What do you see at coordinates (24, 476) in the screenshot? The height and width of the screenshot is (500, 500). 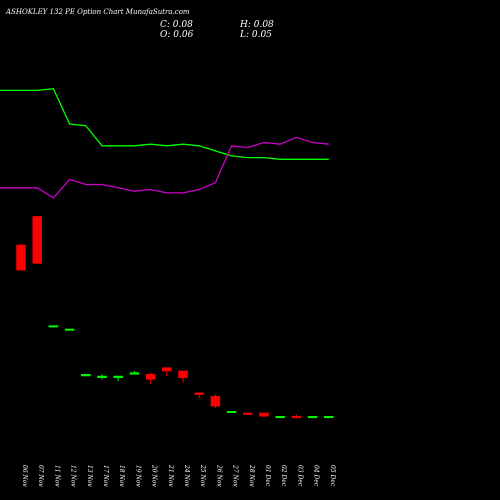 I see `x-tick-label: 06 Nov` at bounding box center [24, 476].